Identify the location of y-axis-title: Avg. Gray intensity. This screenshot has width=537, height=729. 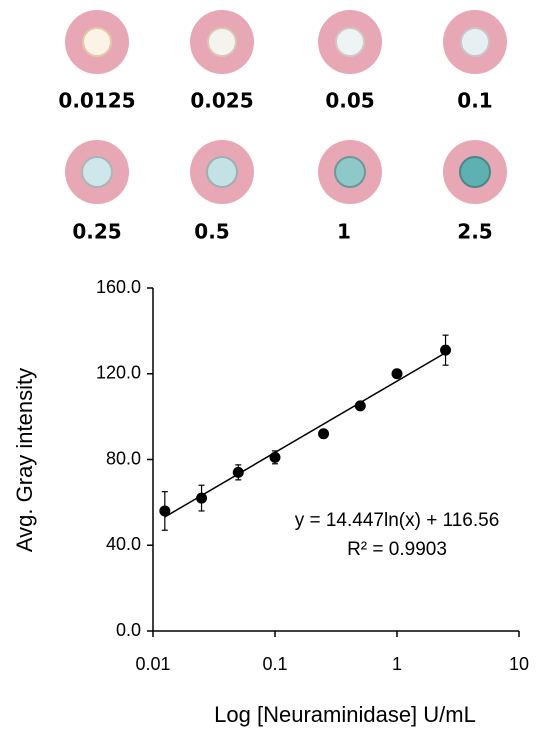
(24, 460).